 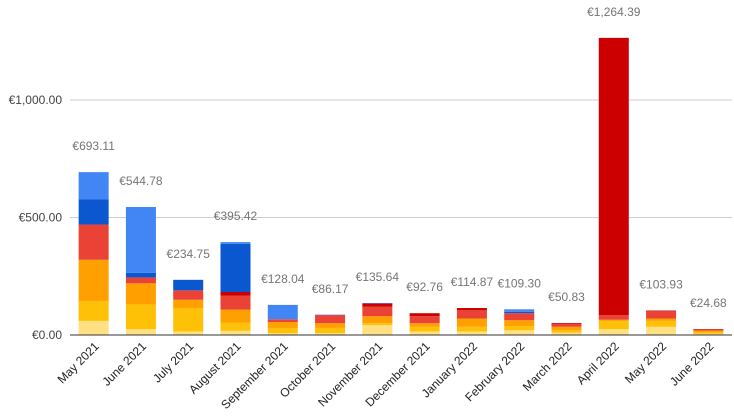 What do you see at coordinates (189, 254) in the screenshot?
I see `bar-total-label: €234.75` at bounding box center [189, 254].